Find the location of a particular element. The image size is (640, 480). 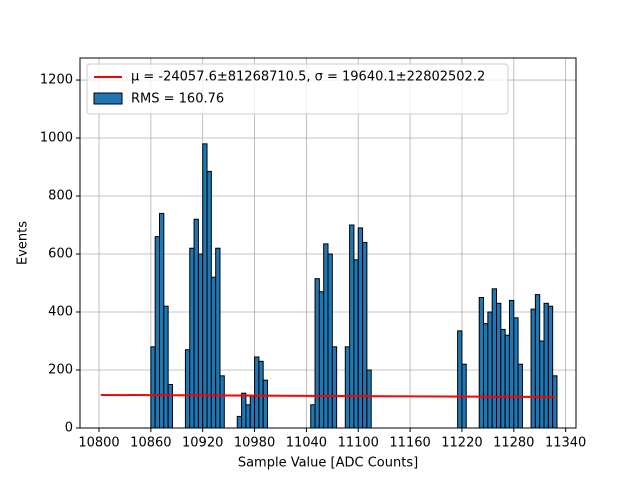

x-axis-label: Sample Value [ADC Counts] is located at coordinates (328, 463).